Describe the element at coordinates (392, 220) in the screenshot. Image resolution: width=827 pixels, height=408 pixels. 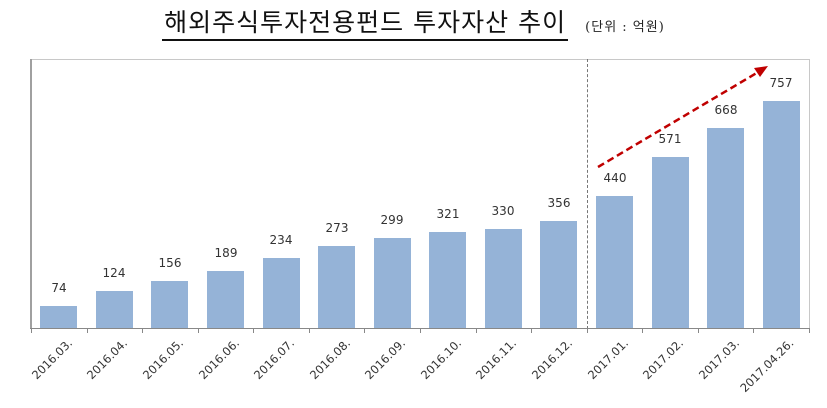
I see `data-label: 299` at that location.